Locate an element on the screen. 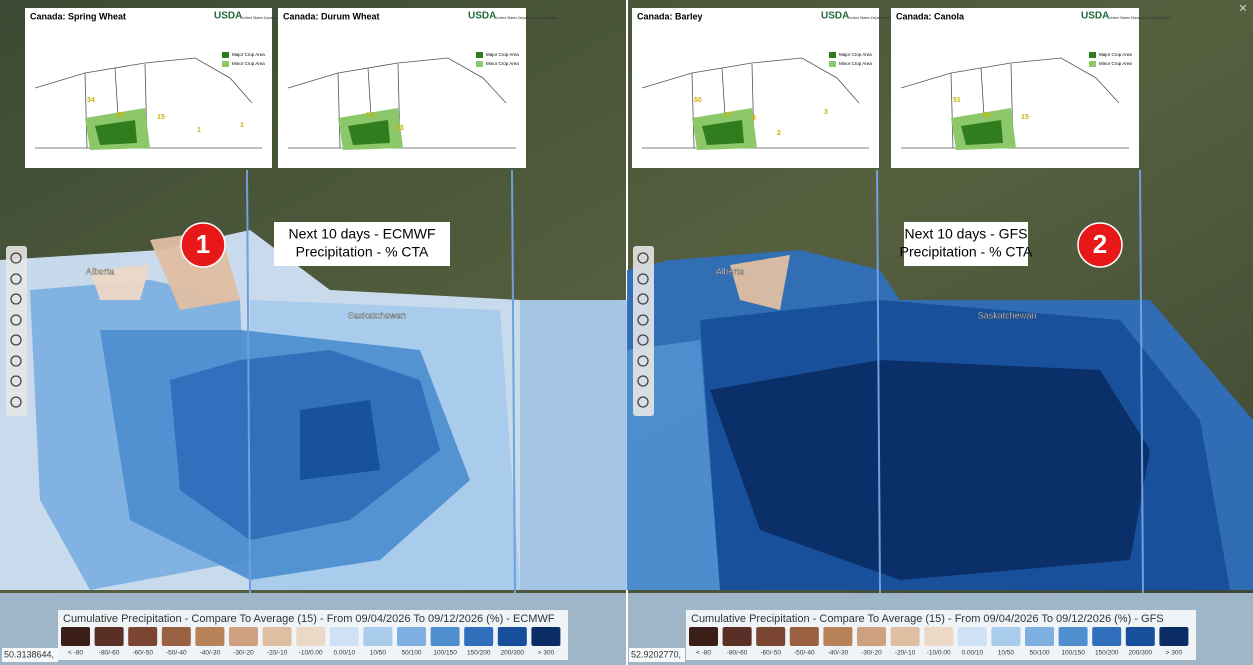  annotation-box is located at coordinates (362, 244).